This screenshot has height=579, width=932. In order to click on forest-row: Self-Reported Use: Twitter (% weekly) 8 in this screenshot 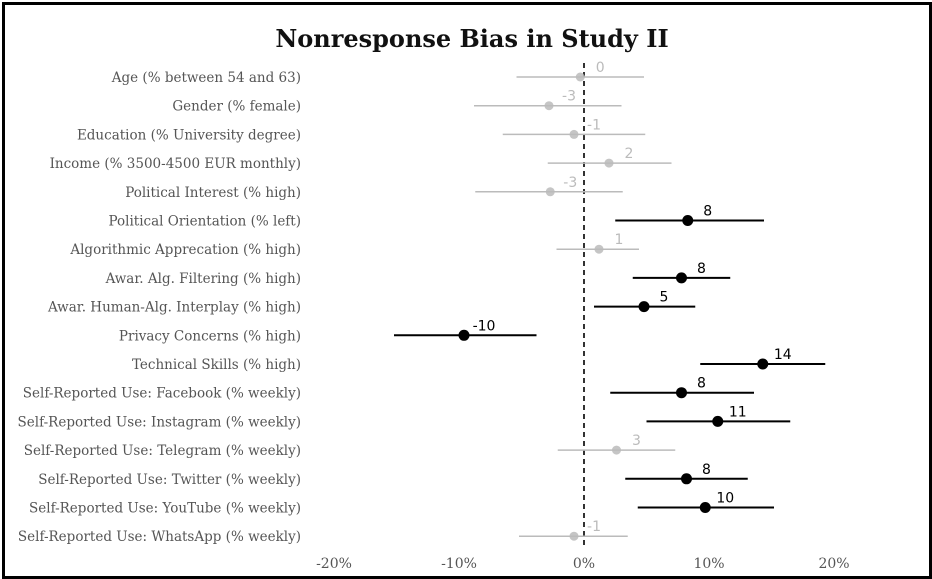, I will do `click(393, 475)`.